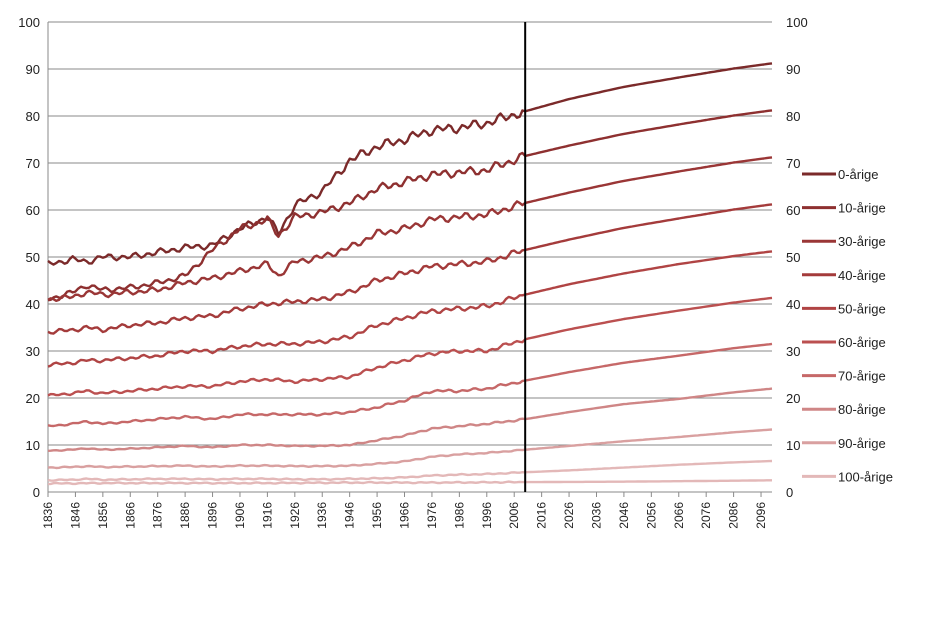 Image resolution: width=946 pixels, height=626 pixels. Describe the element at coordinates (793, 257) in the screenshot. I see `y-tick-label-right: 50` at that location.